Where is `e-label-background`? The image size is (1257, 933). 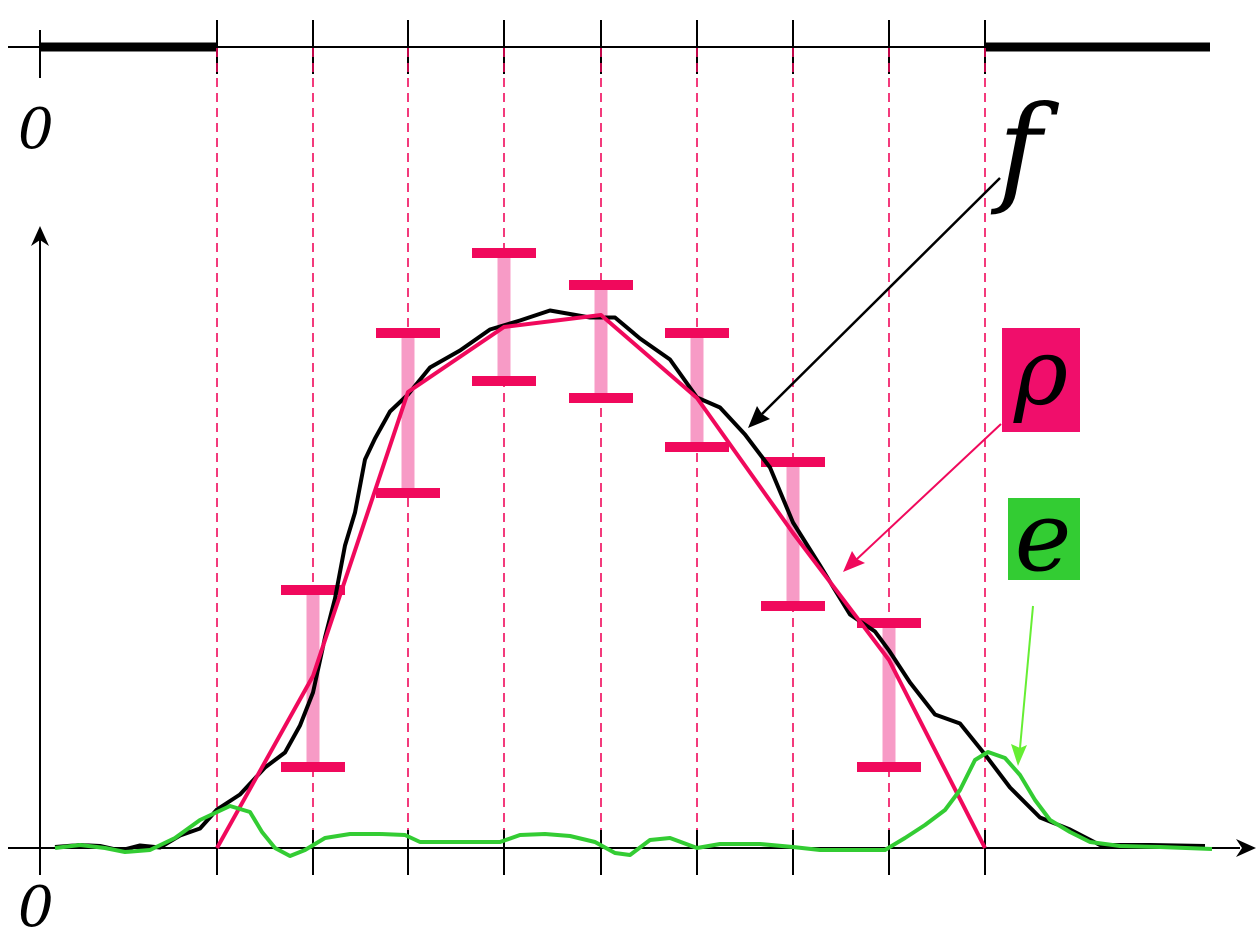
e-label-background is located at coordinates (1044, 539).